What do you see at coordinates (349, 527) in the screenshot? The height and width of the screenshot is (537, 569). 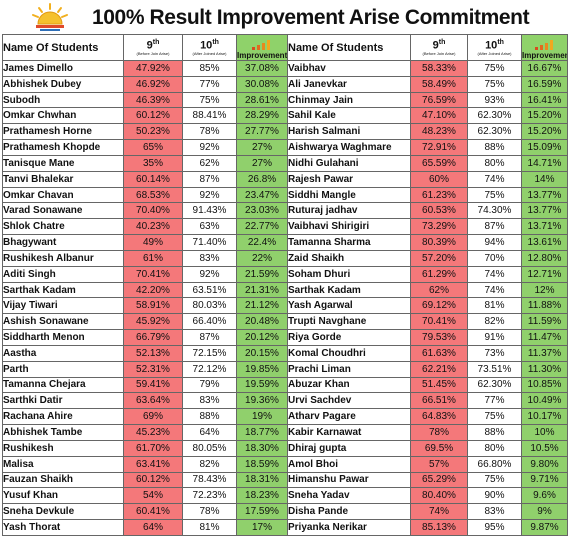 I see `student-name: Priyanka Nerikar` at bounding box center [349, 527].